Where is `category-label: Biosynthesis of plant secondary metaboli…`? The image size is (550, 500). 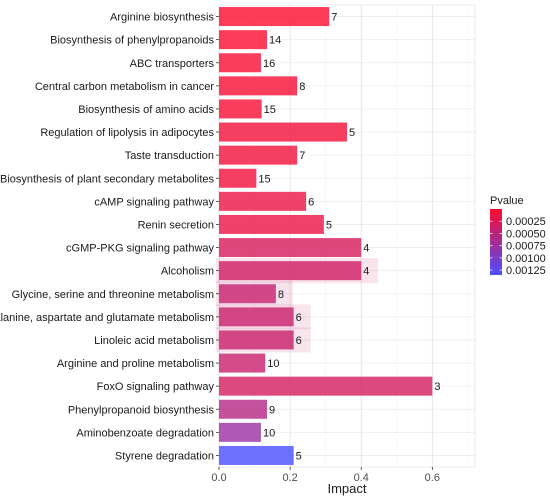
category-label: Biosynthesis of plant secondary metaboli… is located at coordinates (107, 179).